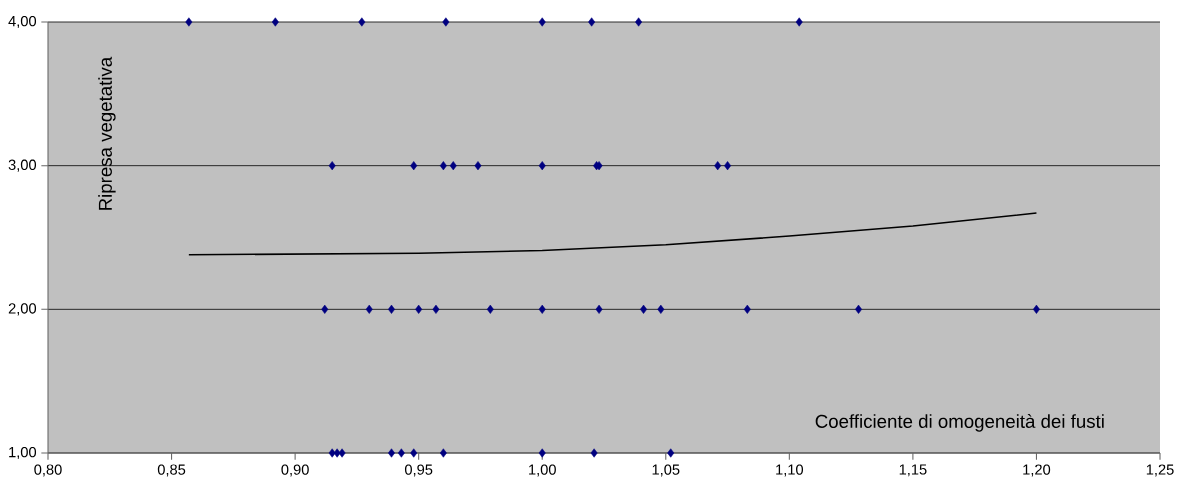 This screenshot has width=1181, height=497. Describe the element at coordinates (48, 470) in the screenshot. I see `x-tick-label: 0,80` at that location.